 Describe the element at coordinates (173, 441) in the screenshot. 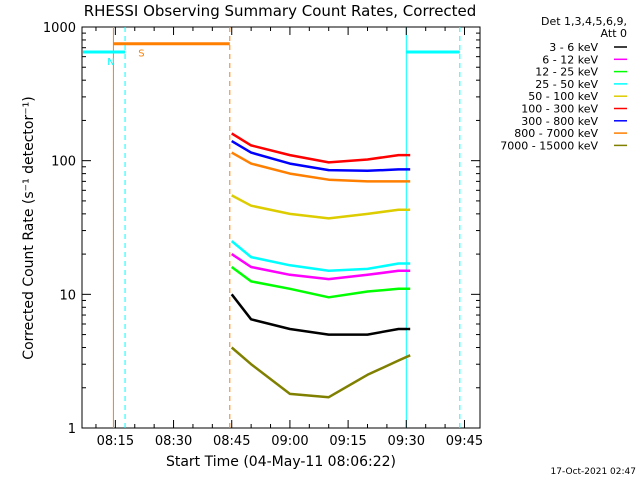

I see `x-tick-label: 08:30` at that location.